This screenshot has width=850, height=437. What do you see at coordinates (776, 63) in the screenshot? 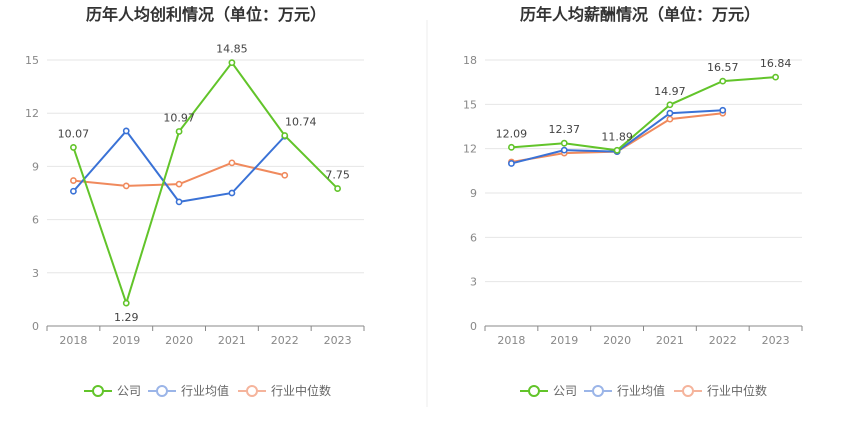
I see `data-label: 16.84` at bounding box center [776, 63].